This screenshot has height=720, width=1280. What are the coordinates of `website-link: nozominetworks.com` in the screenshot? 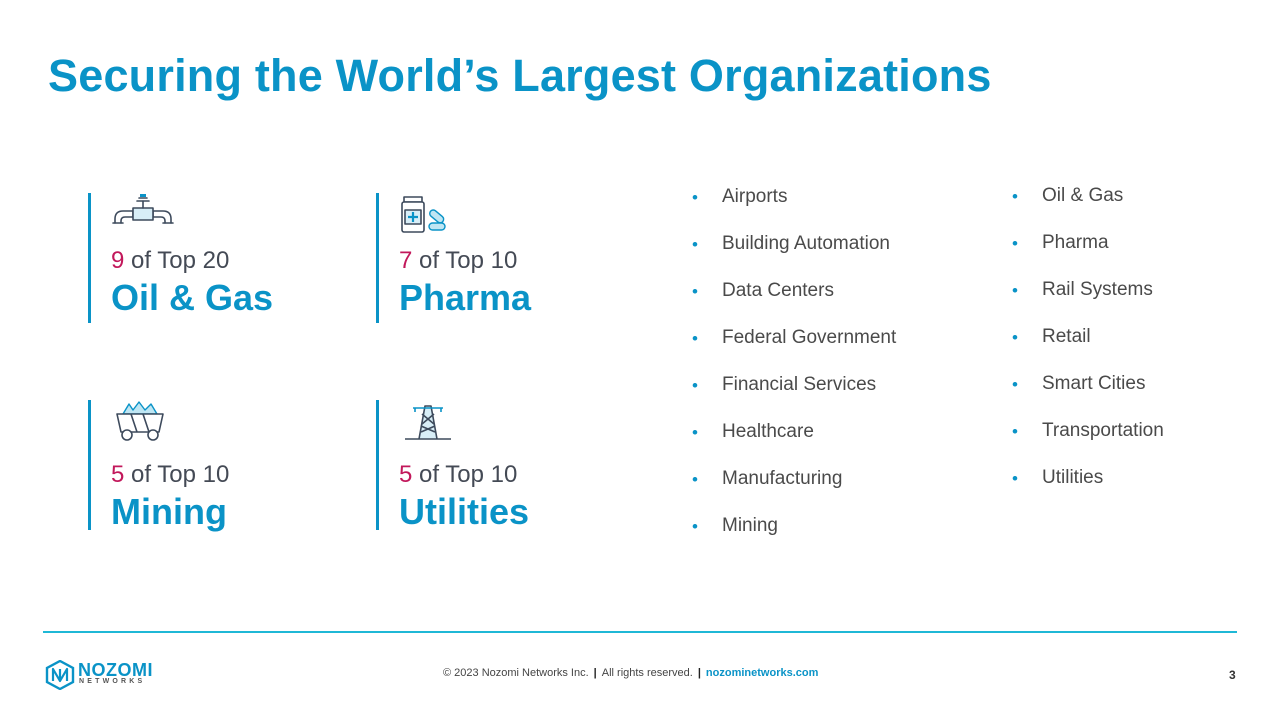 It's located at (762, 673).